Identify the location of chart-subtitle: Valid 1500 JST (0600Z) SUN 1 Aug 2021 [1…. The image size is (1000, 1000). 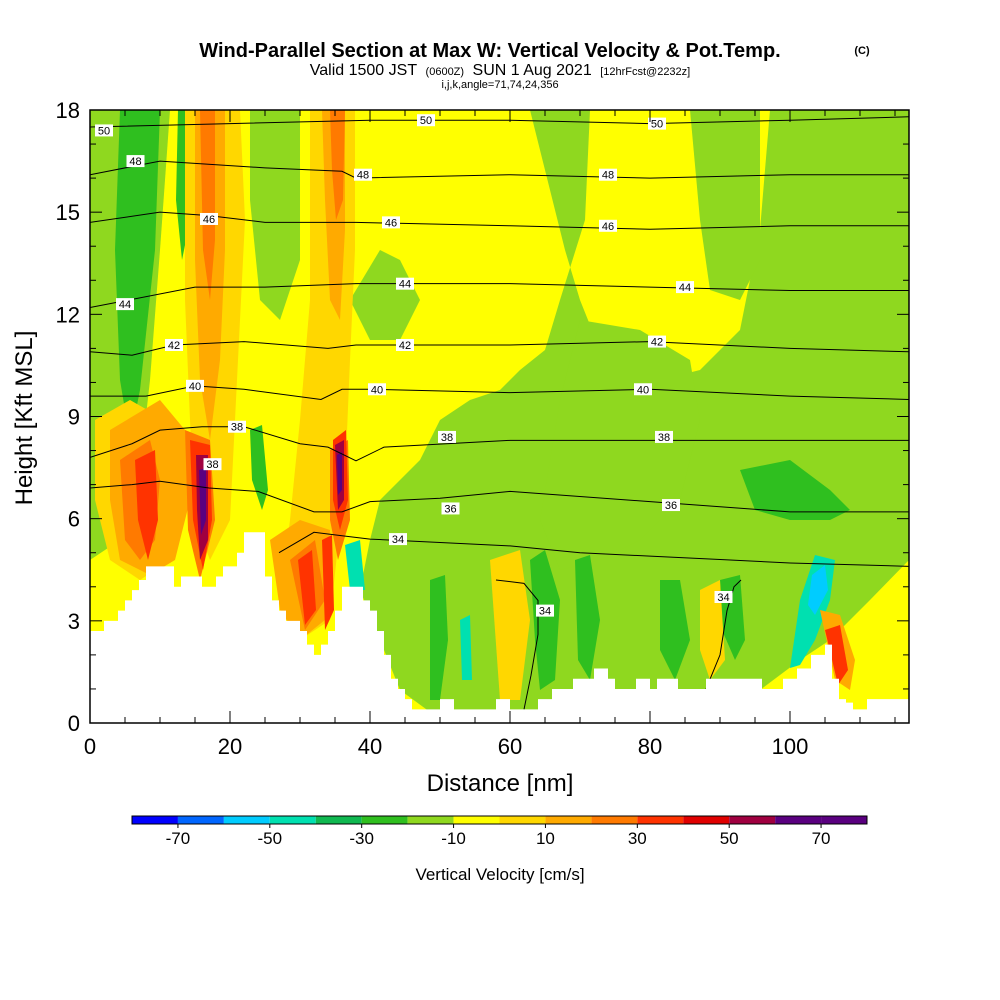
(500, 70).